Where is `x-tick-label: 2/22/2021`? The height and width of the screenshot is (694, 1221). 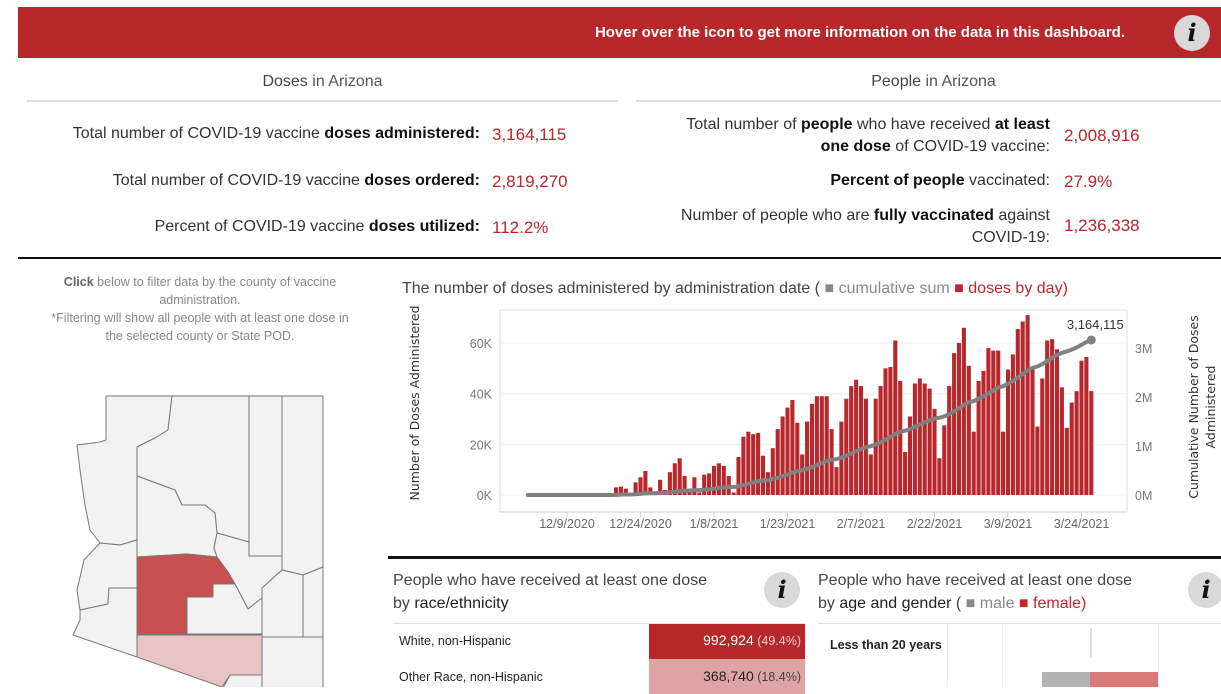 x-tick-label: 2/22/2021 is located at coordinates (935, 524).